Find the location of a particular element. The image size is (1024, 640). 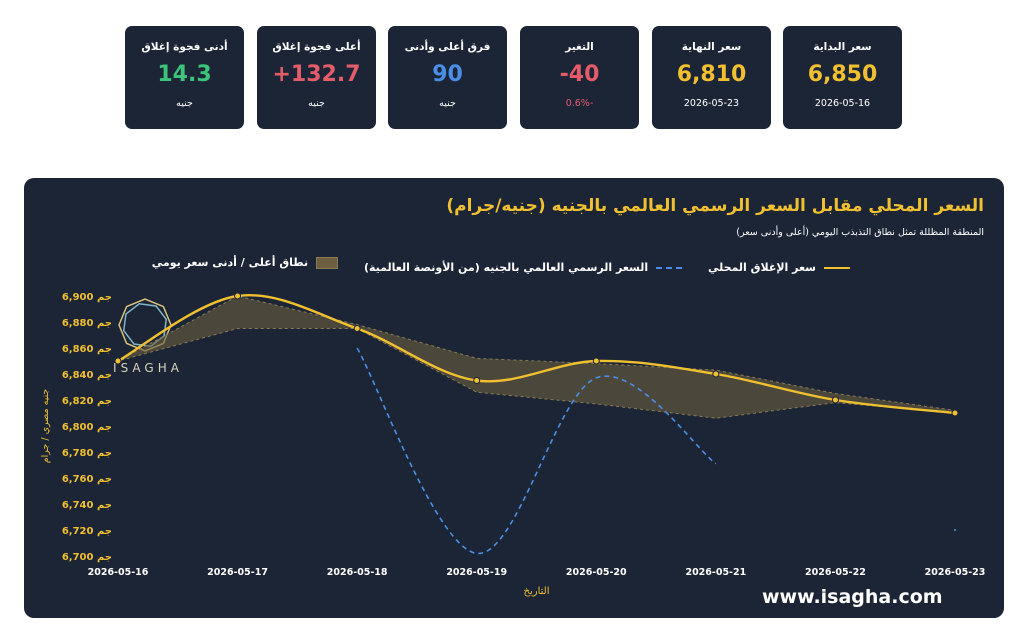

stat-label: فرق أعلى وأدنى is located at coordinates (447, 47).